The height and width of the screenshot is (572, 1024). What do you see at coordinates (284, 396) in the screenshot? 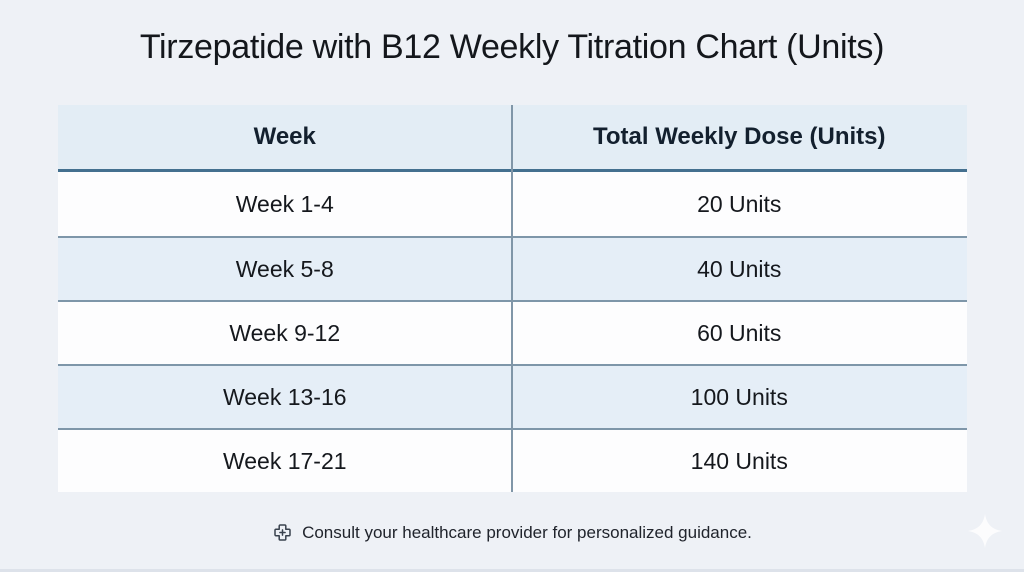
I see `week-cell: Week 13-16` at bounding box center [284, 396].